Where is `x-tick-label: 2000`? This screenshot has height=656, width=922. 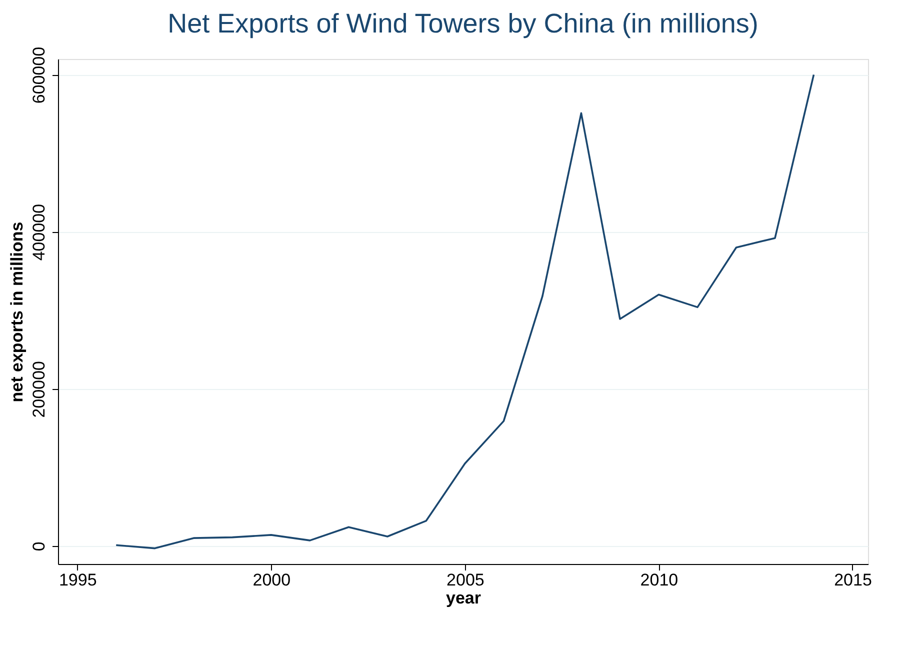 x-tick-label: 2000 is located at coordinates (271, 580).